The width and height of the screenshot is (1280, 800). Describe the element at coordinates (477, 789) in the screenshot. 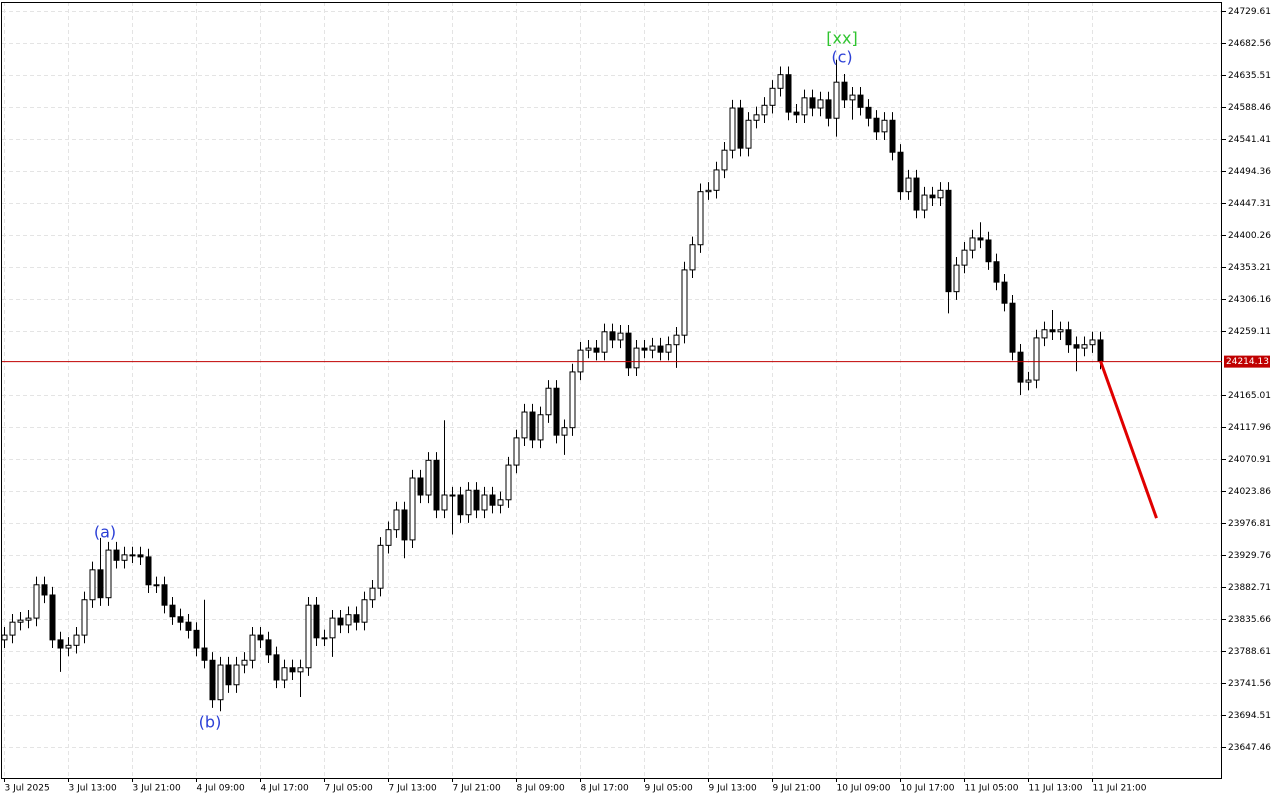

I see `x-tick-label: 7 Jul 21:00` at that location.